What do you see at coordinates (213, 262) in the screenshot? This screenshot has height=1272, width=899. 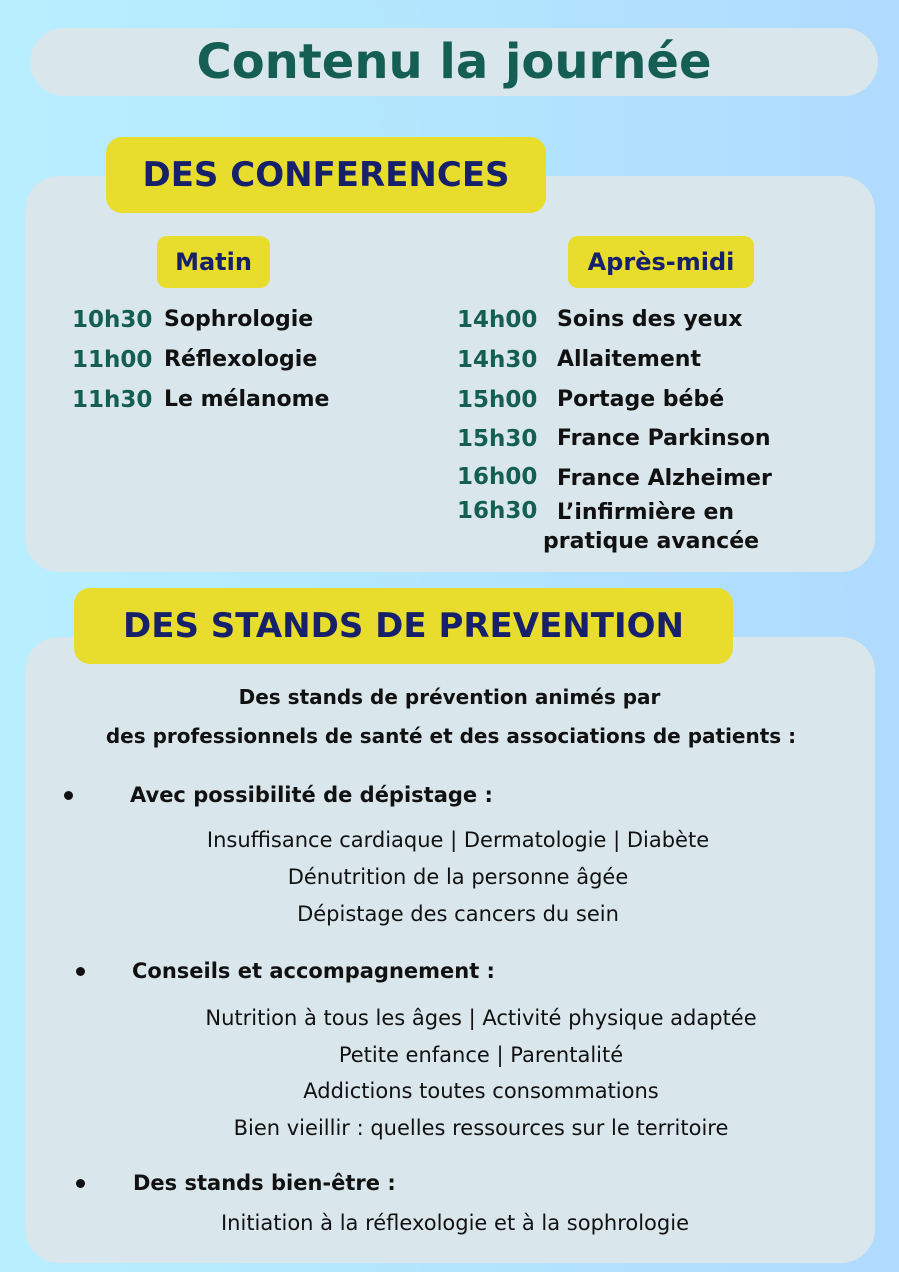 I see `morning-label: Matin` at bounding box center [213, 262].